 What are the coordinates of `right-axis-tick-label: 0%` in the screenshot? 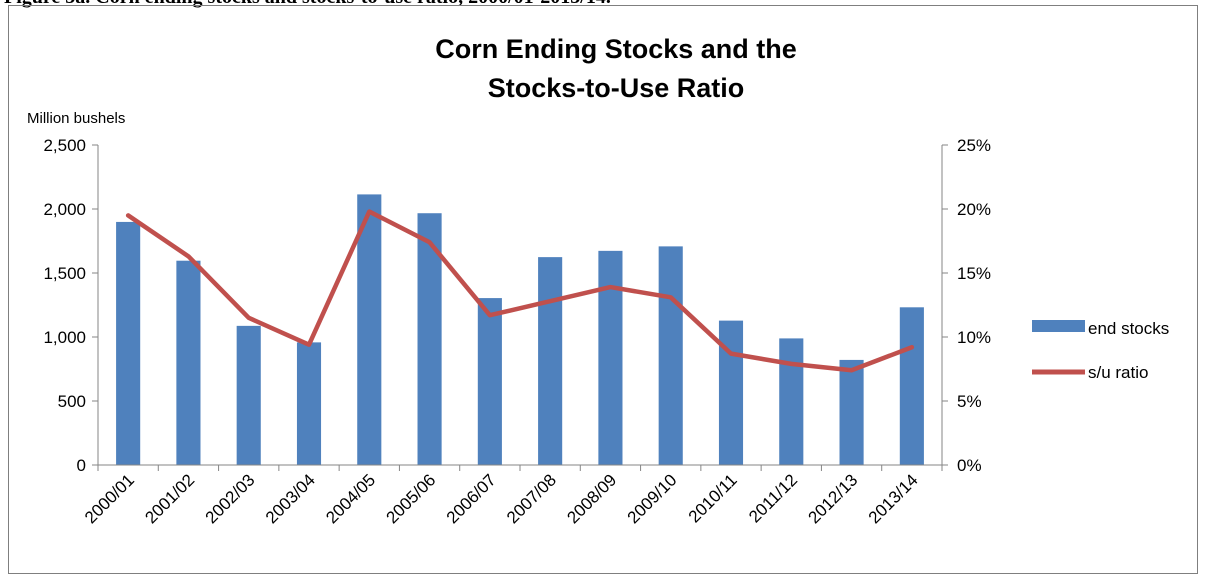 It's located at (969, 465).